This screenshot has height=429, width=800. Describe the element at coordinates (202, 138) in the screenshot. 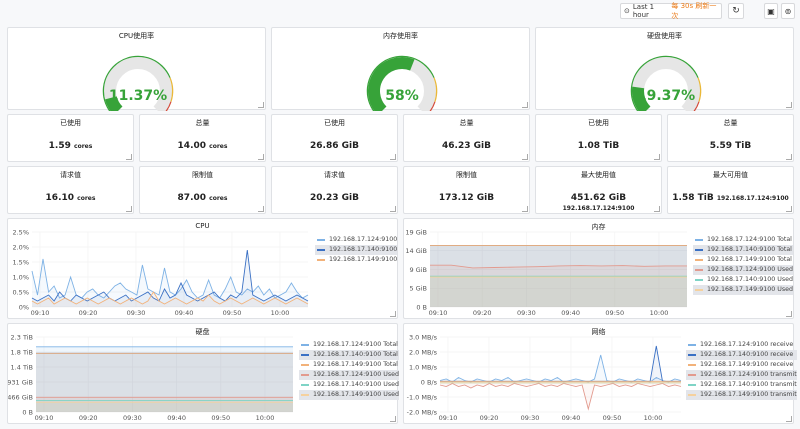

I see `stat-panel-cpu-total: 总量 14.00 cores` at that location.